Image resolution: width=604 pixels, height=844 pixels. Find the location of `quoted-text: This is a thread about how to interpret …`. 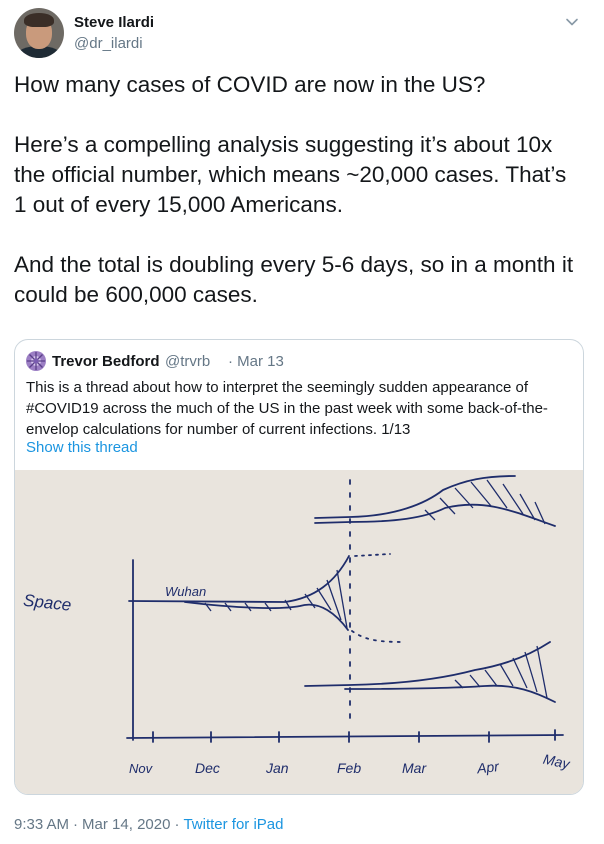

quoted-text: This is a thread about how to interpret … is located at coordinates (287, 408).